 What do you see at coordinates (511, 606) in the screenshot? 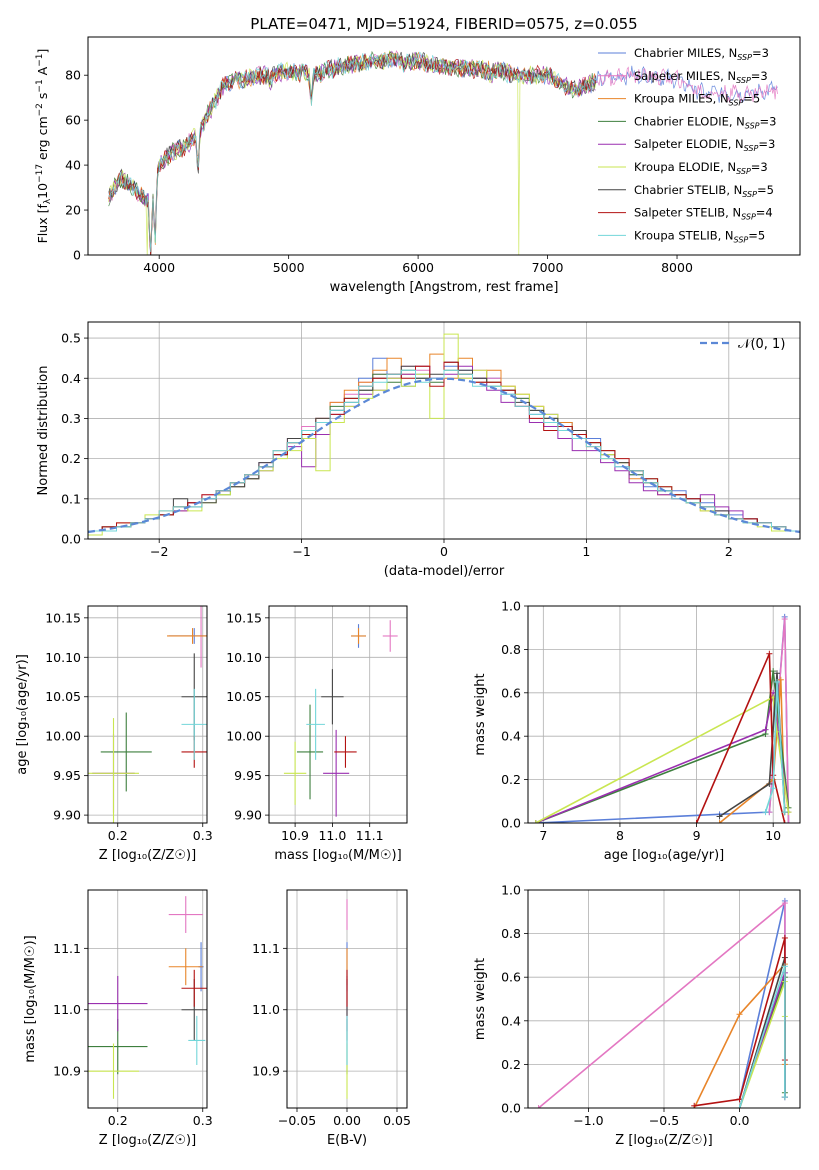
I see `y-tick-label: 1.0` at bounding box center [511, 606].